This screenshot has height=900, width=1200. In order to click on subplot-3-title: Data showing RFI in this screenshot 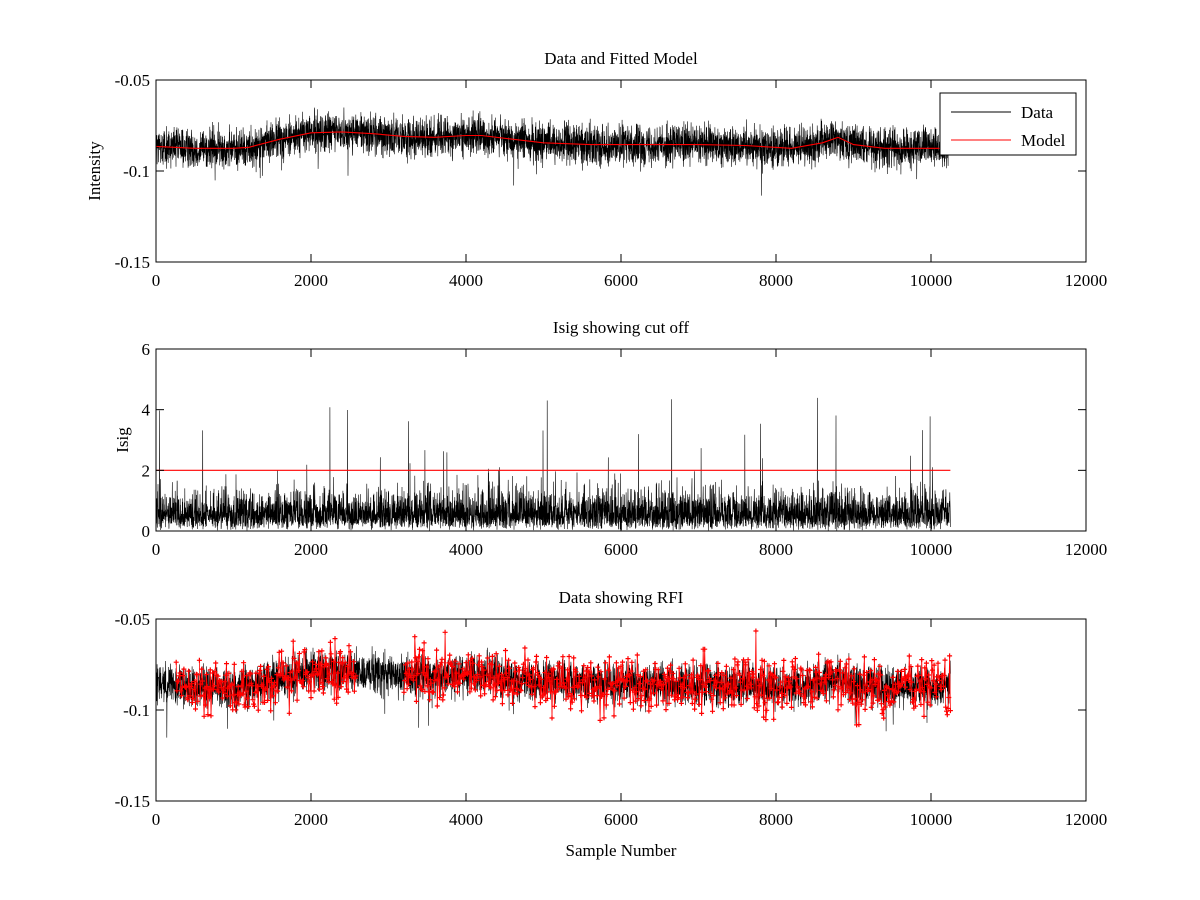, I will do `click(621, 597)`.